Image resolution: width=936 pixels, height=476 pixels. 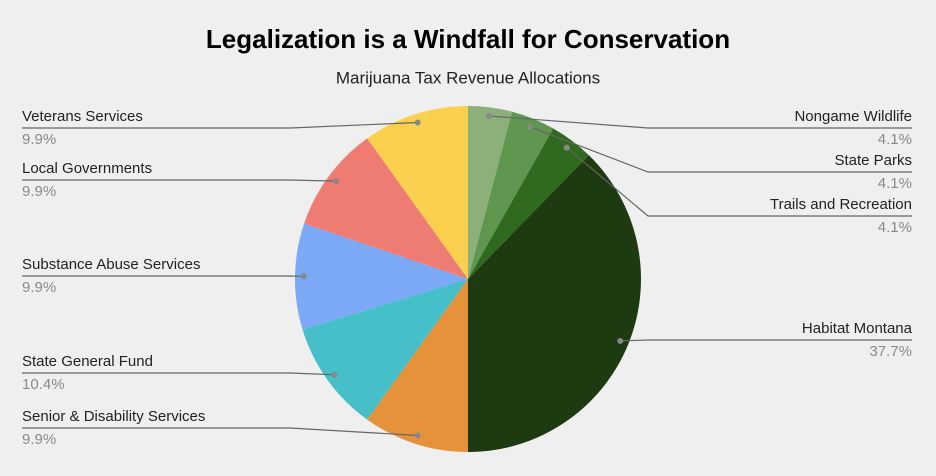 What do you see at coordinates (857, 328) in the screenshot?
I see `slice-label: Habitat Montana` at bounding box center [857, 328].